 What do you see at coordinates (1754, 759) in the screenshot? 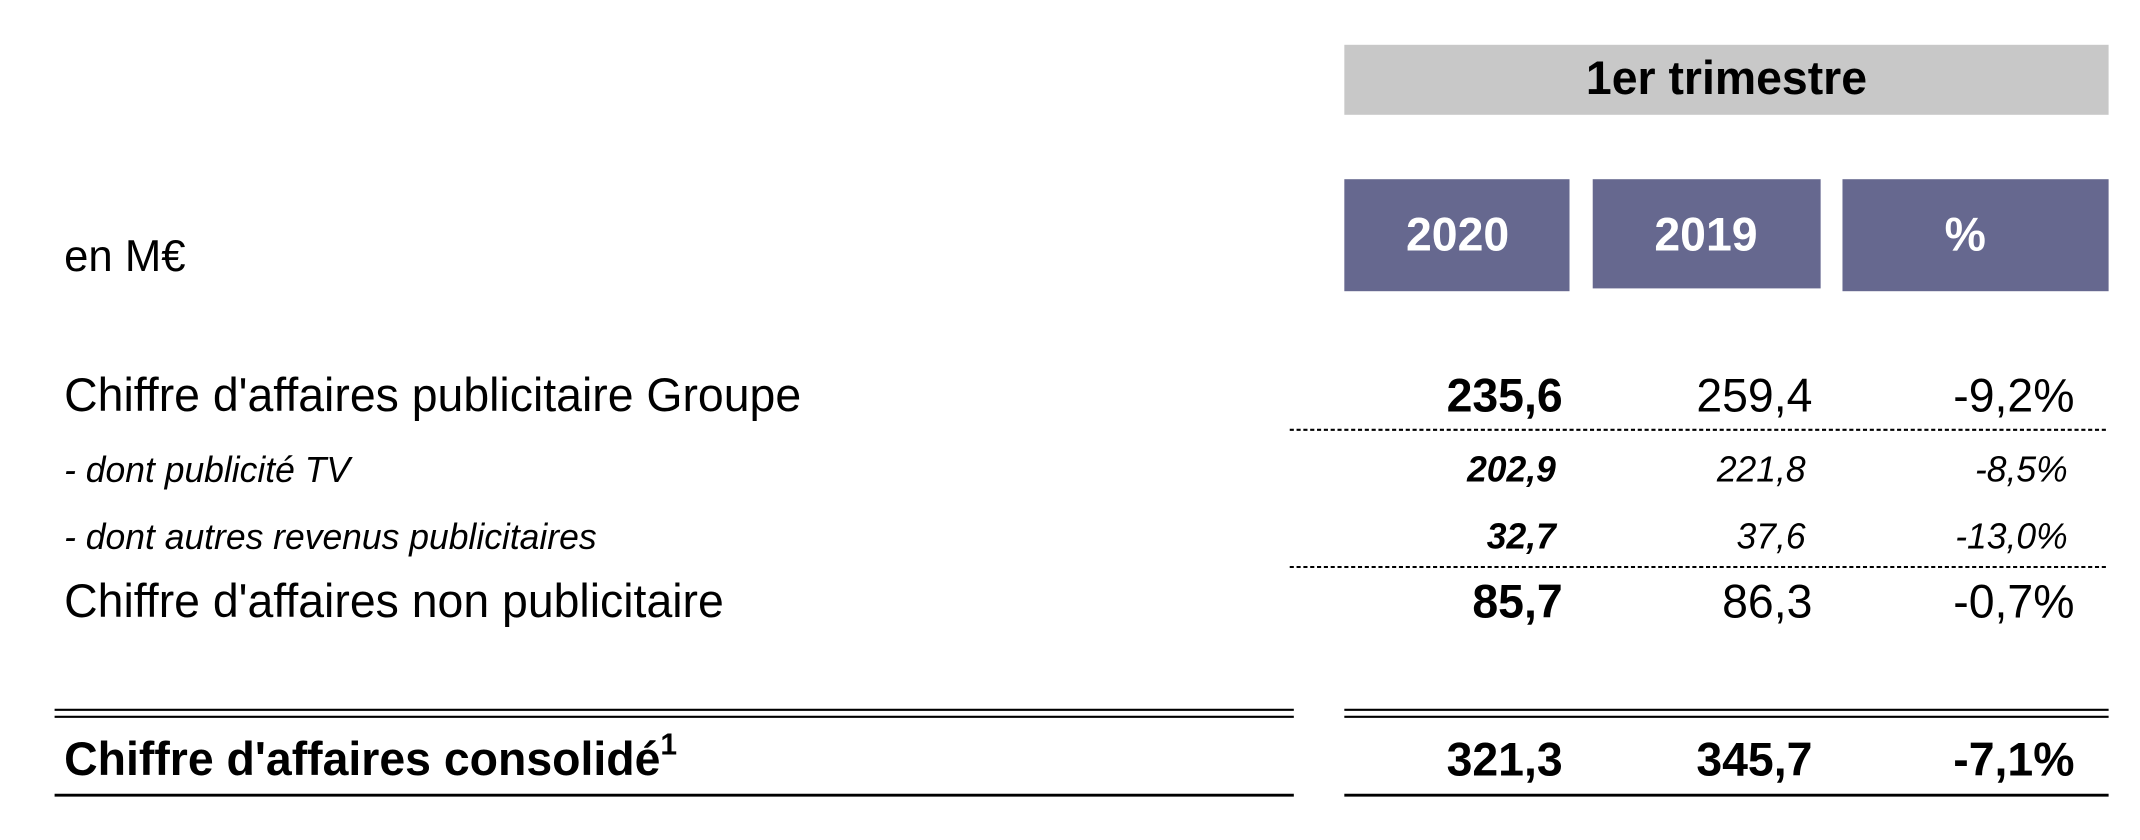
I see `cell-value: 345,7` at bounding box center [1754, 759].